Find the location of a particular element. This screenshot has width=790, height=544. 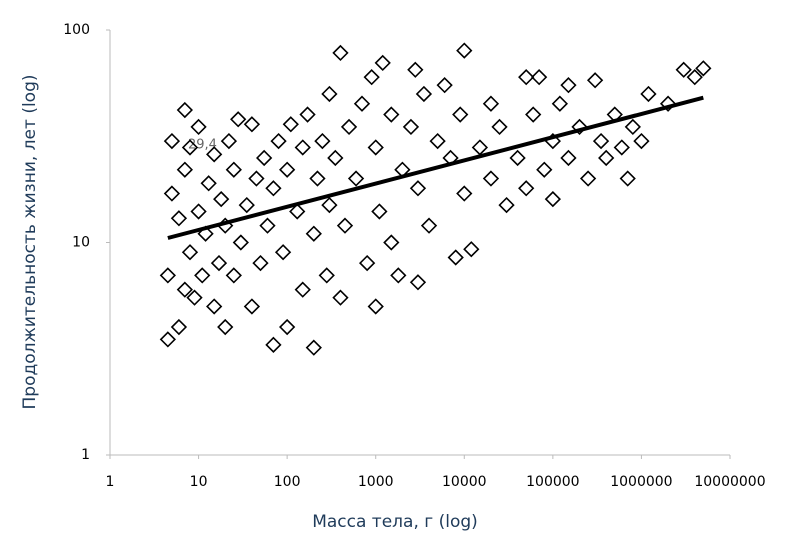

y-tick-label: 1 is located at coordinates (85, 455).